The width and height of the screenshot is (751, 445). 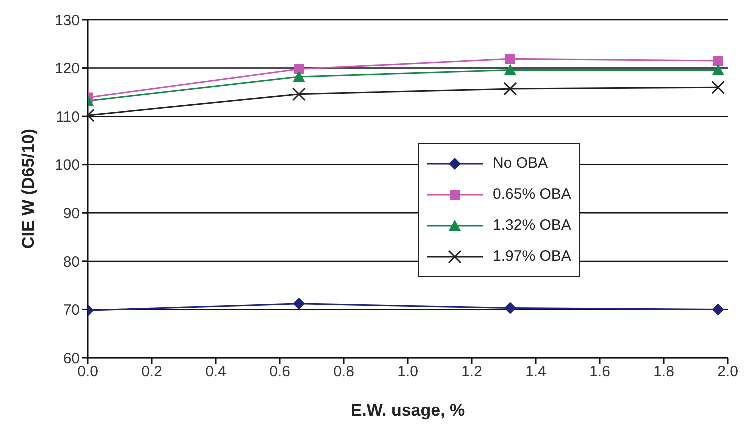 What do you see at coordinates (67, 21) in the screenshot?
I see `y-tick-label: 130` at bounding box center [67, 21].